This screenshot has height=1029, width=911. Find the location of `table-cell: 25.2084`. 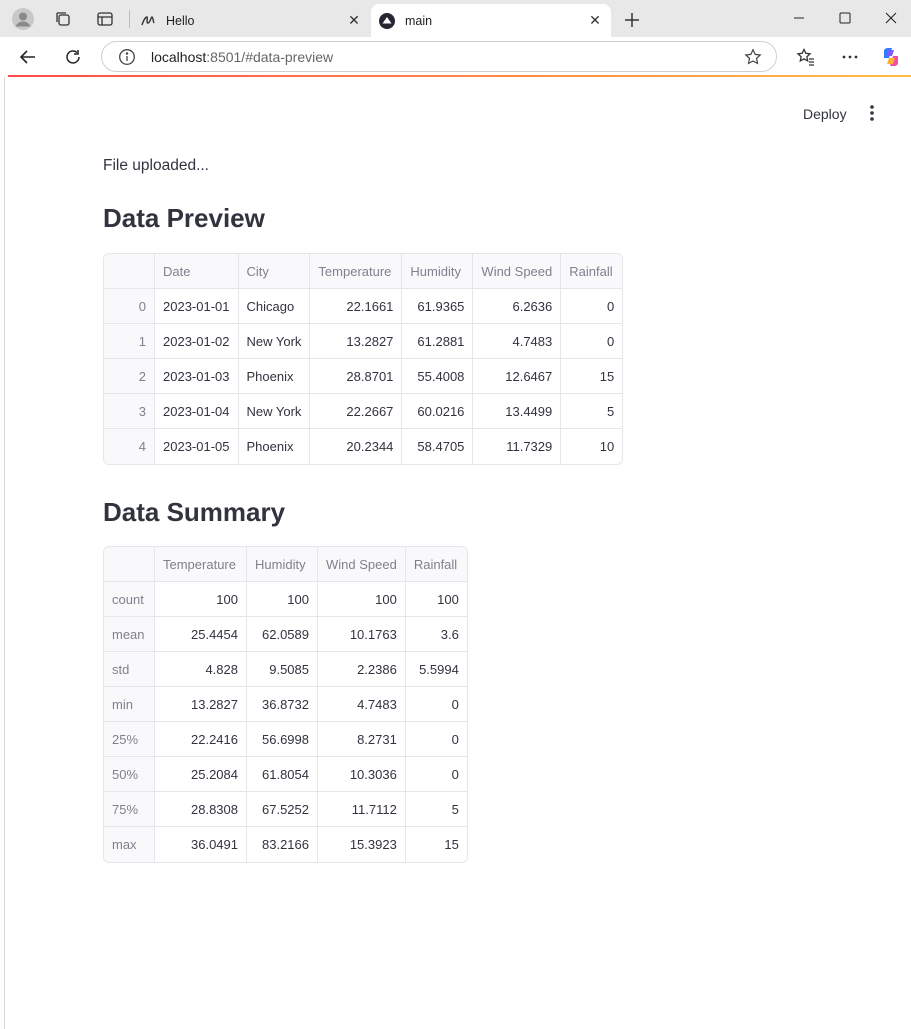

table-cell: 25.2084 is located at coordinates (201, 774).